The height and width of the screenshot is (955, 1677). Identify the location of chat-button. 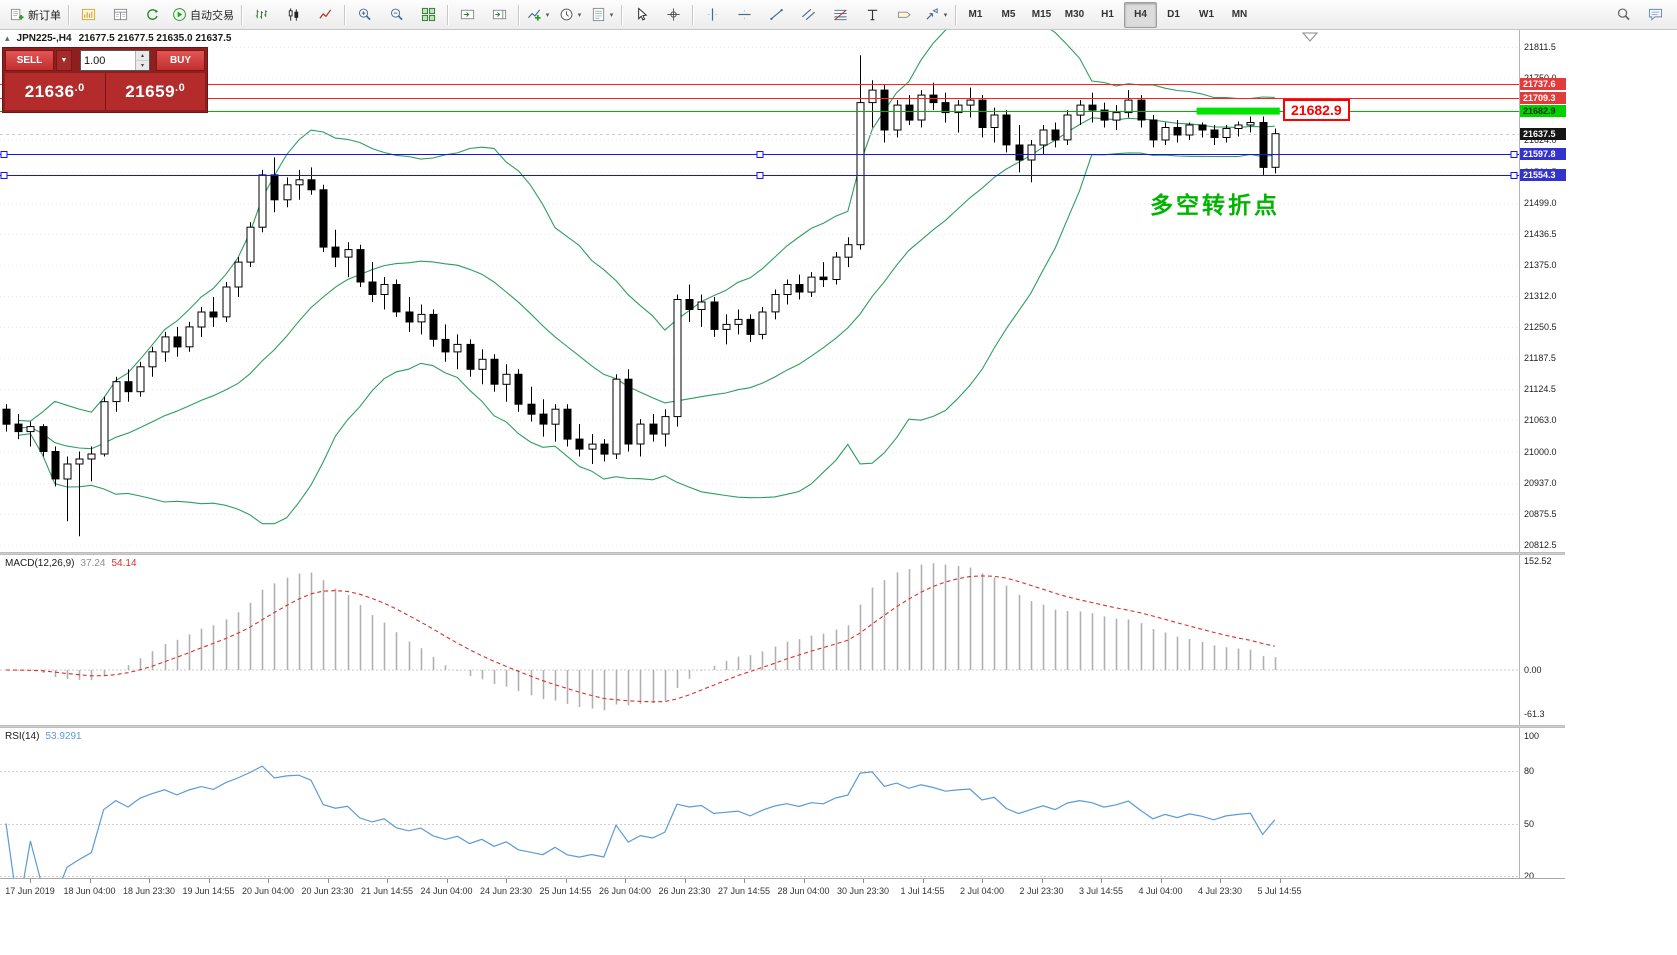
(1655, 15).